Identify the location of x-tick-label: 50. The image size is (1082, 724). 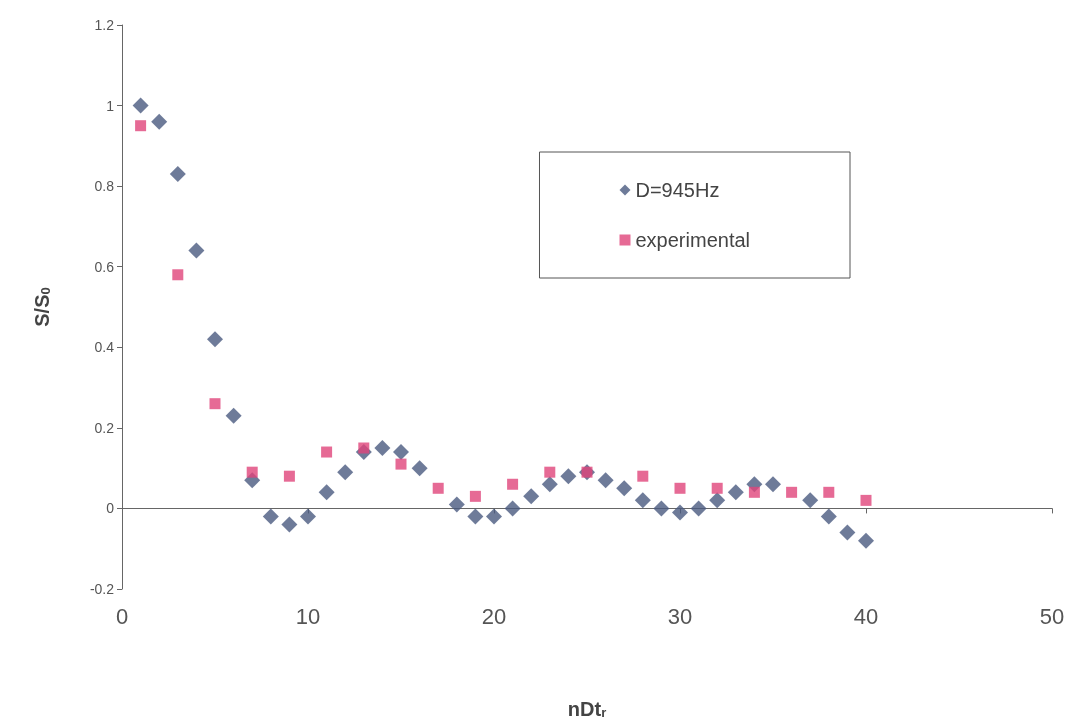
(1052, 616).